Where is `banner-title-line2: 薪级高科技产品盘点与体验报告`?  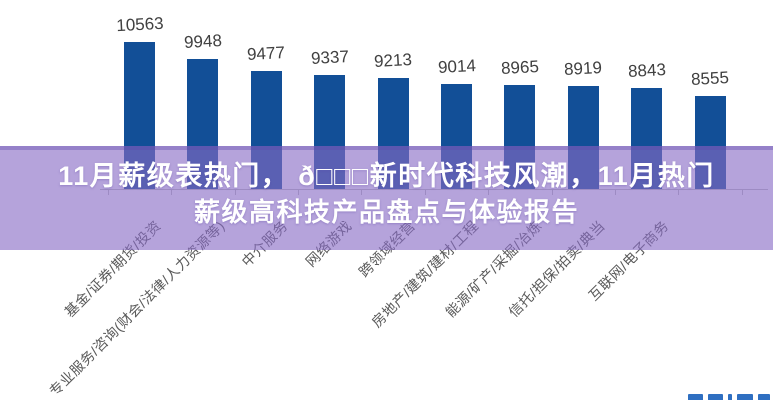 banner-title-line2: 薪级高科技产品盘点与体验报告 is located at coordinates (386, 212).